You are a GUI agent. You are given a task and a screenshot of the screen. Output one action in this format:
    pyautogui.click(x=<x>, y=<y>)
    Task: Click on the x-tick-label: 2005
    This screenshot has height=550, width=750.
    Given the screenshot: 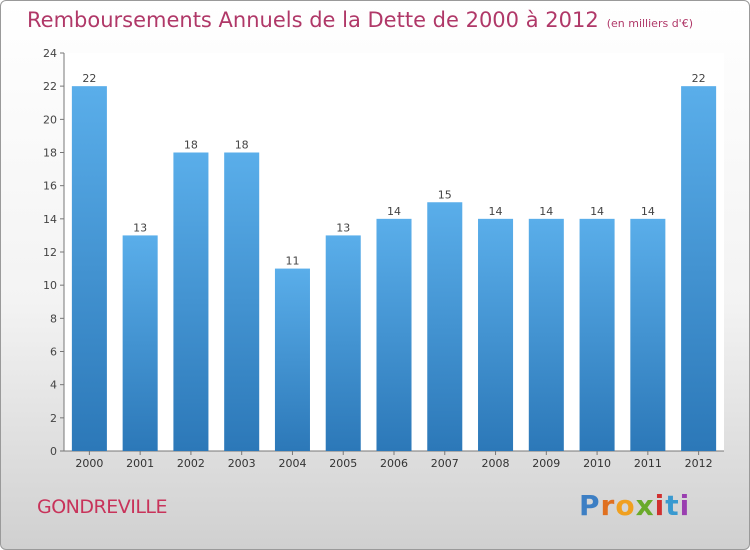 What is the action you would take?
    pyautogui.click(x=343, y=463)
    